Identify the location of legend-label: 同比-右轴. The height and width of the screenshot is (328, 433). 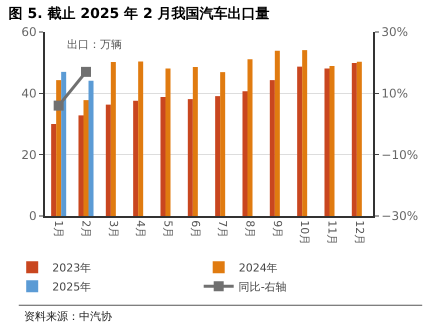
(262, 287).